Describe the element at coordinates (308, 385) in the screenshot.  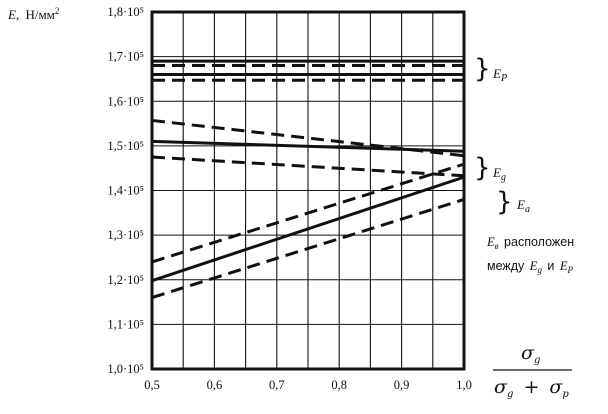
I see `x-tick-labels: 0,5 0,6 0,7 0,8 0,9 1,0` at that location.